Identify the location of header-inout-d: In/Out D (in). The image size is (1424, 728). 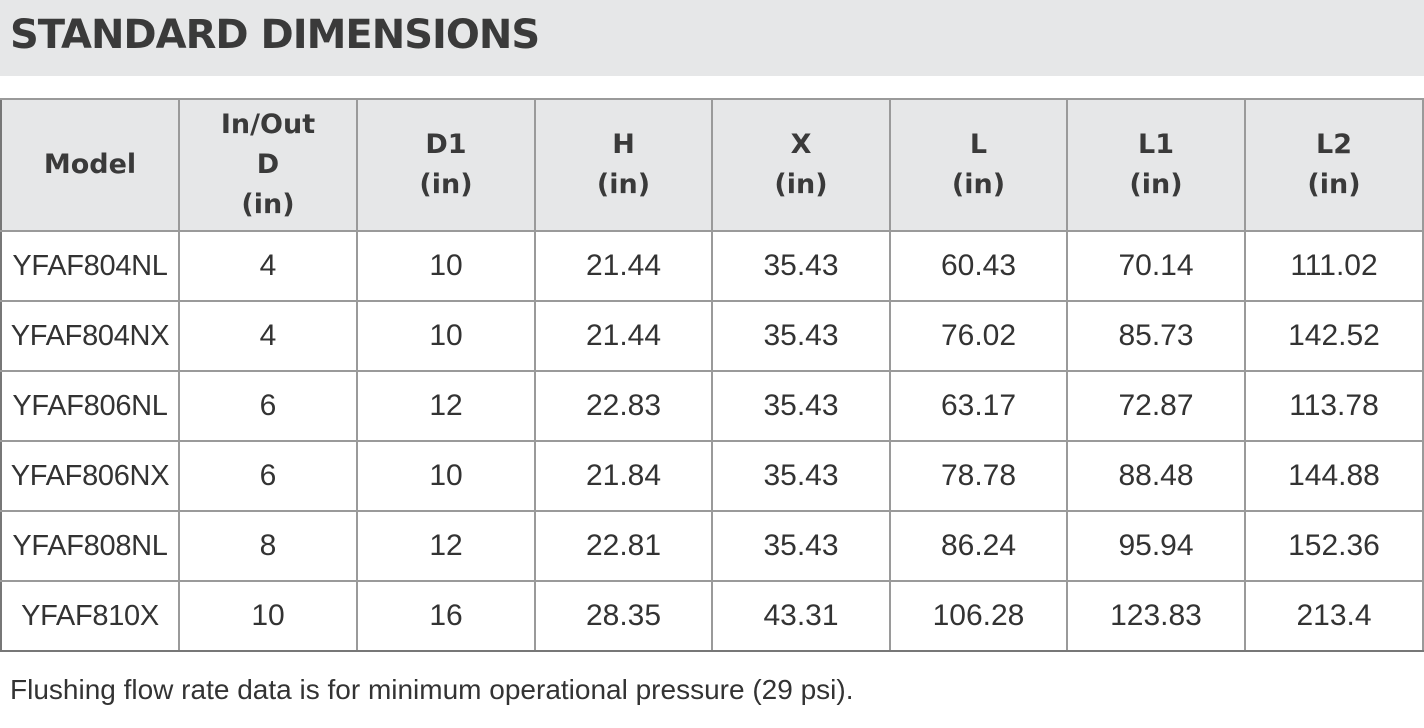
(268, 165).